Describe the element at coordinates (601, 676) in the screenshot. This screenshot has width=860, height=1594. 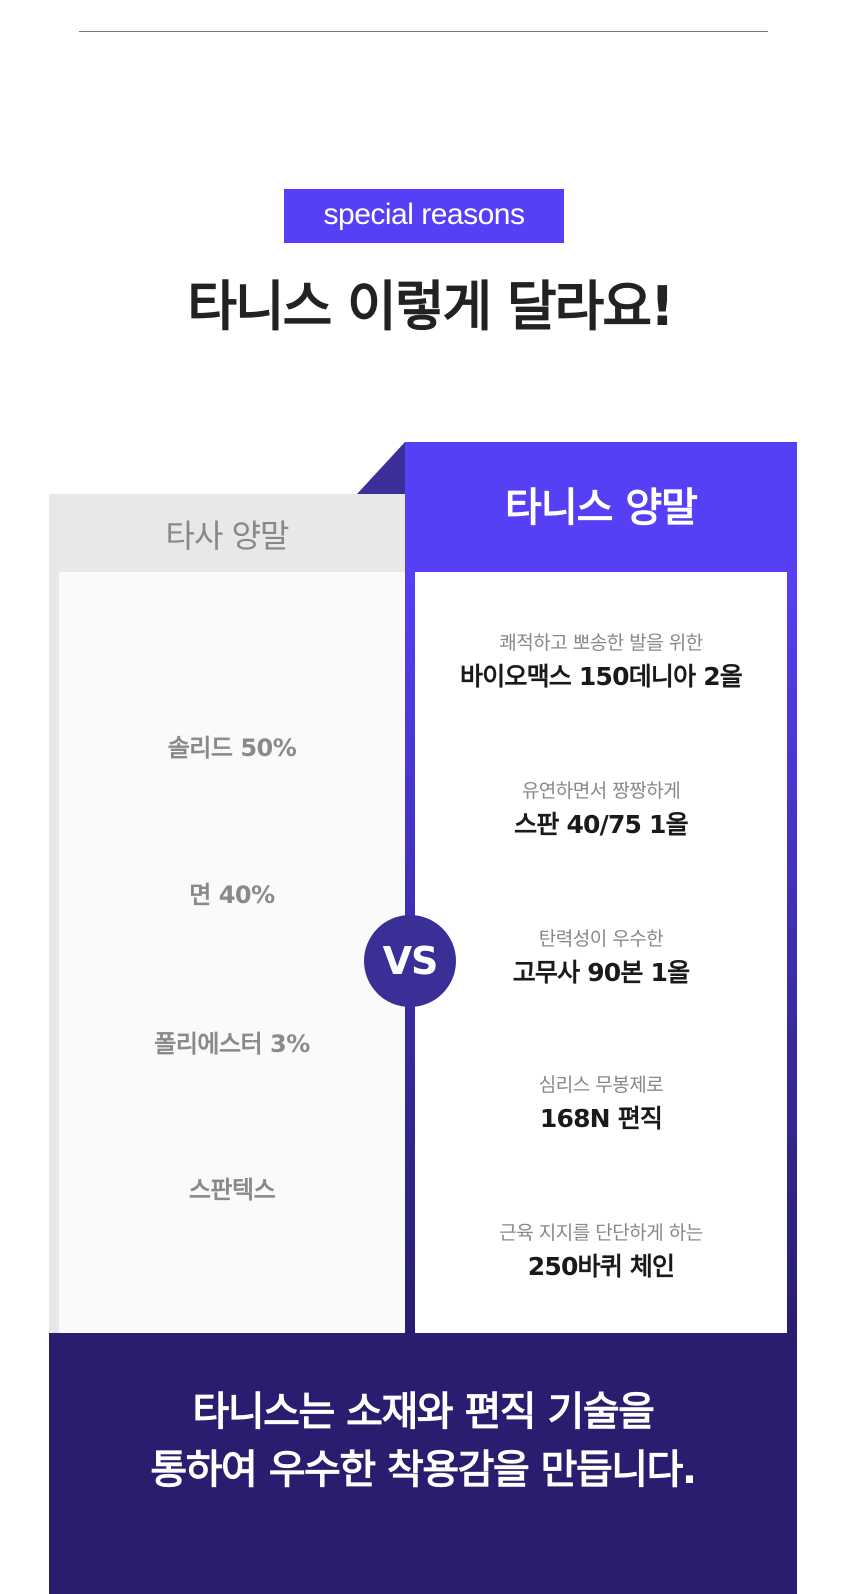
I see `item-main: 바이오맥스 150데니아 2올` at that location.